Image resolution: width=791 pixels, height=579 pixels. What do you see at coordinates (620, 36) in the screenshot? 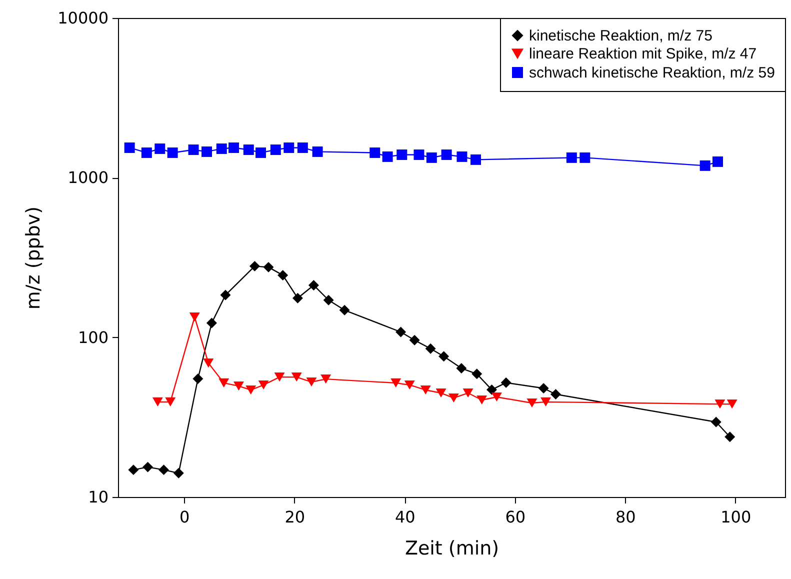
I see `legend-label: kinetische Reaktion, m/z 75` at bounding box center [620, 36].